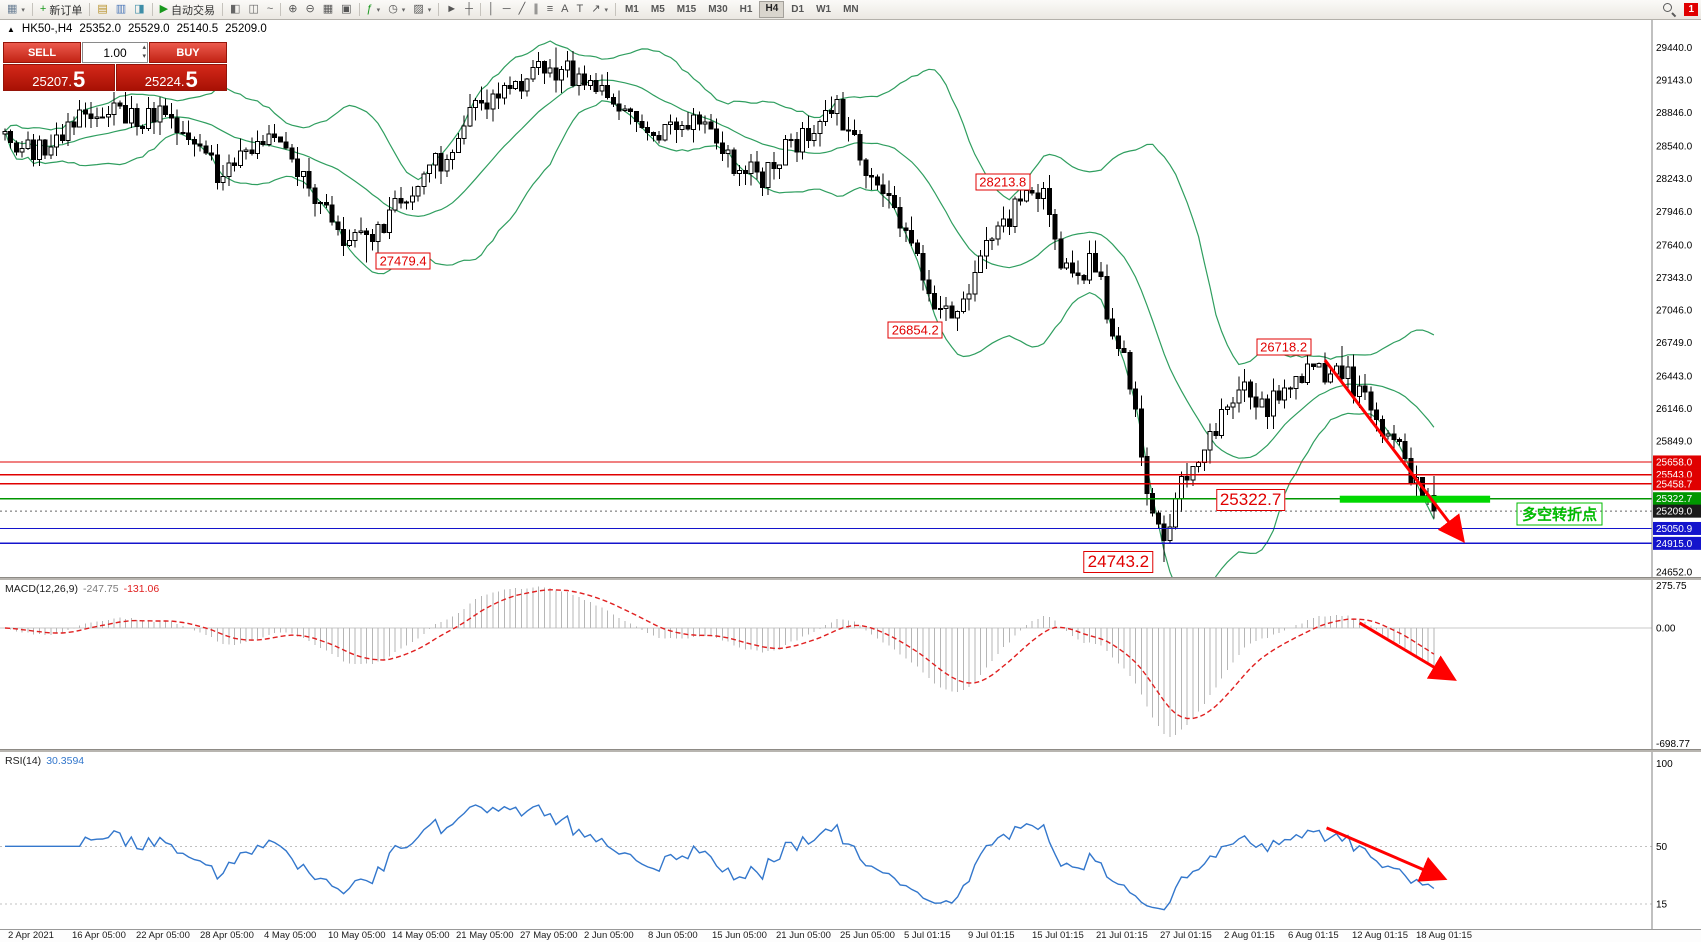  What do you see at coordinates (564, 9) in the screenshot?
I see `text-button: A` at bounding box center [564, 9].